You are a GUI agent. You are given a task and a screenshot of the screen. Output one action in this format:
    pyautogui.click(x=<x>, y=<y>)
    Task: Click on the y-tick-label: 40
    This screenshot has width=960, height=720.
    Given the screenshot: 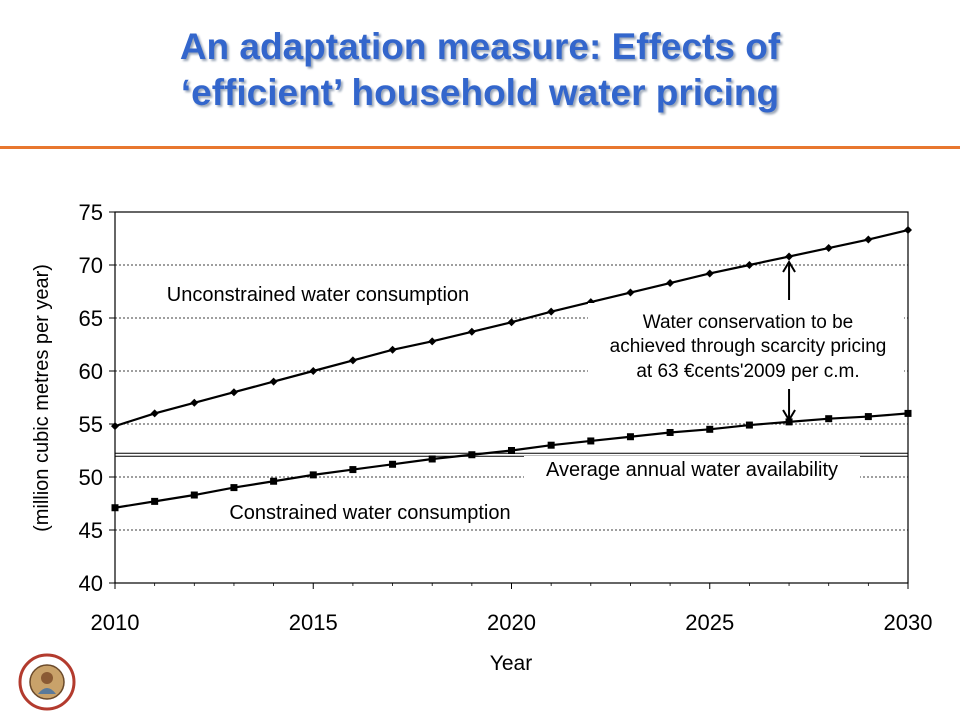 What is the action you would take?
    pyautogui.click(x=91, y=583)
    